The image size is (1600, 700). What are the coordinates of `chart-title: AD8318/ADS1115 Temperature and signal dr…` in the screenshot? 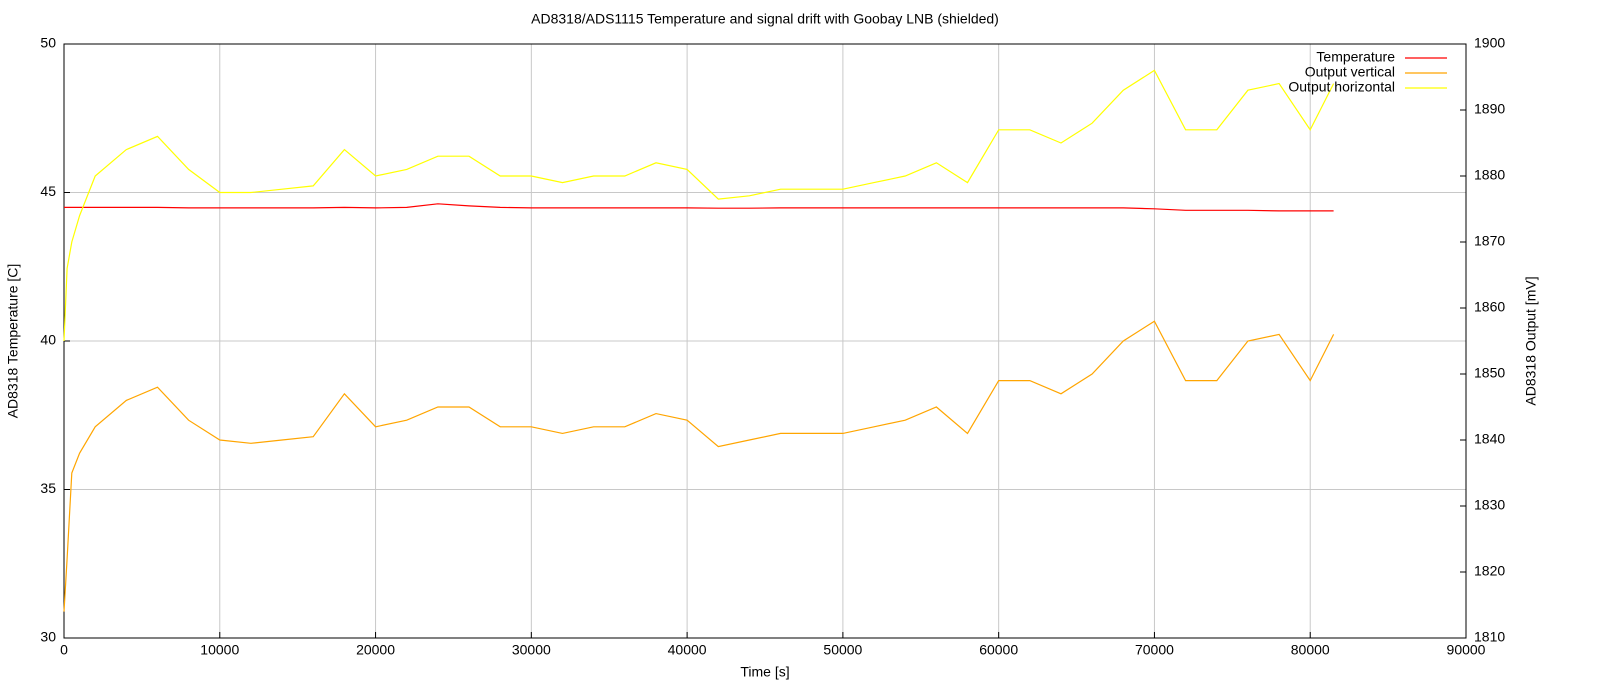 It's located at (765, 19).